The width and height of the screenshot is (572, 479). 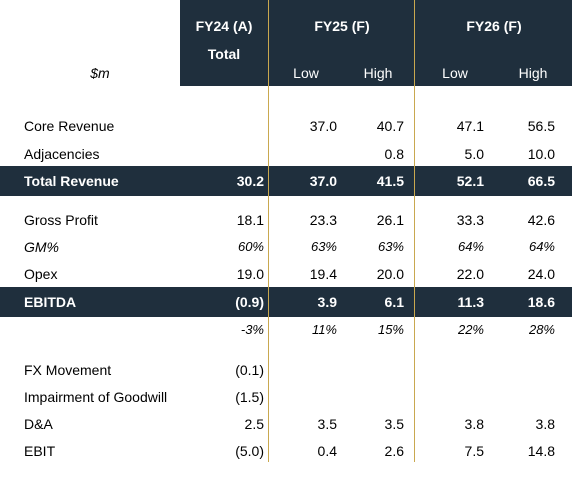 I want to click on cell-fy26-low: 47.1, so click(x=470, y=126).